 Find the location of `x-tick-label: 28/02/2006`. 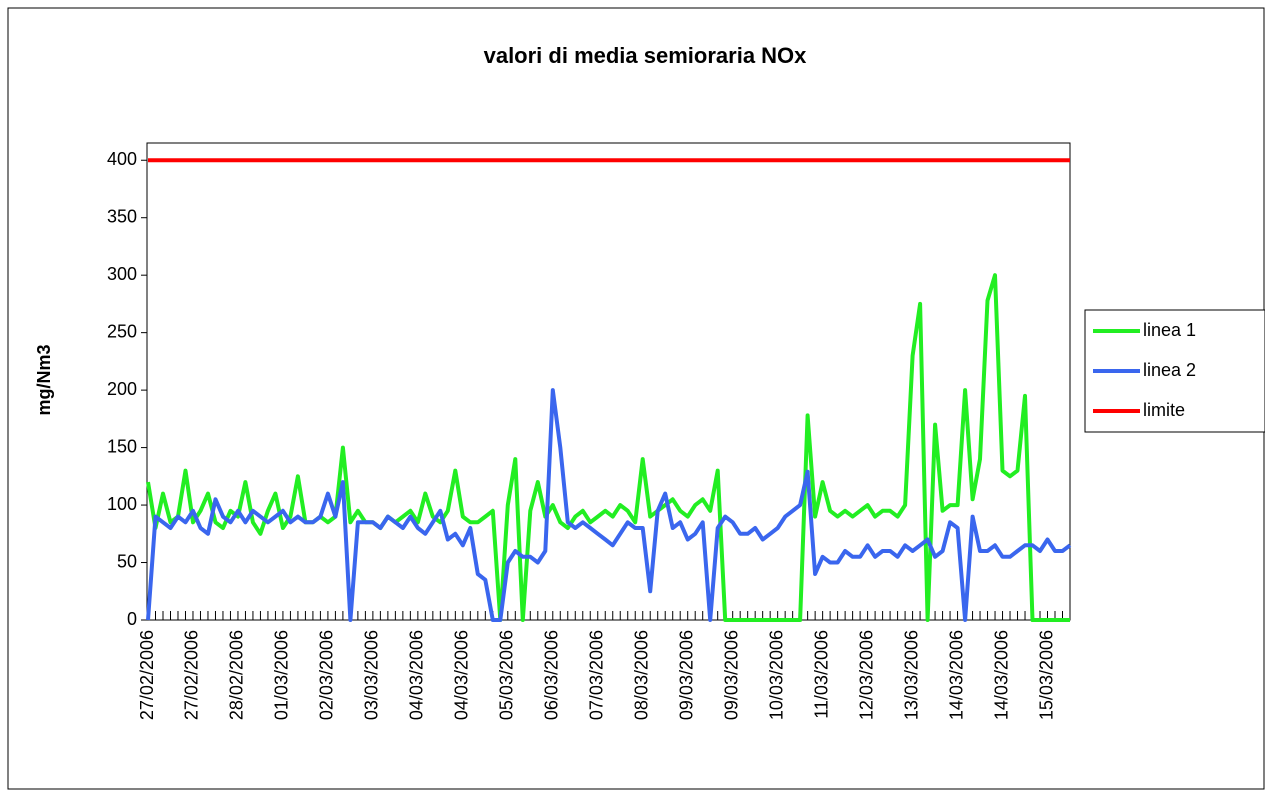

x-tick-label: 28/02/2006 is located at coordinates (237, 675).